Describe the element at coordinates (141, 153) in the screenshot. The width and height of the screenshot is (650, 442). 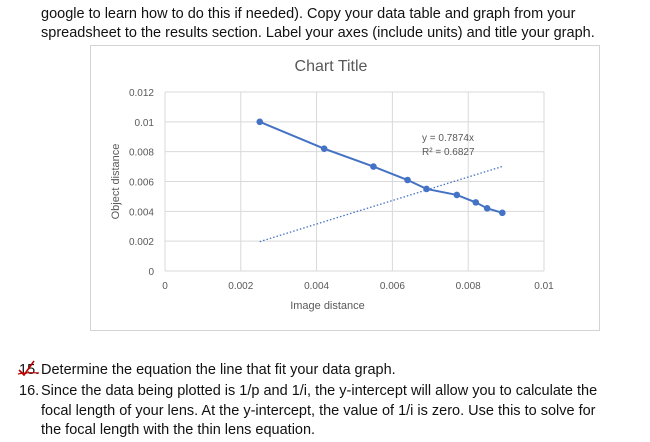
I see `y-tick-label: 0.008` at that location.